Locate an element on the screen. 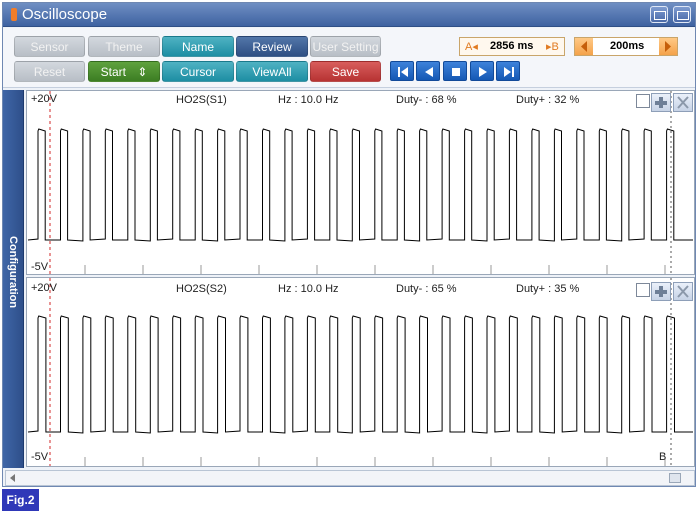 The image size is (700, 514). chevron-right-icon is located at coordinates (668, 46).